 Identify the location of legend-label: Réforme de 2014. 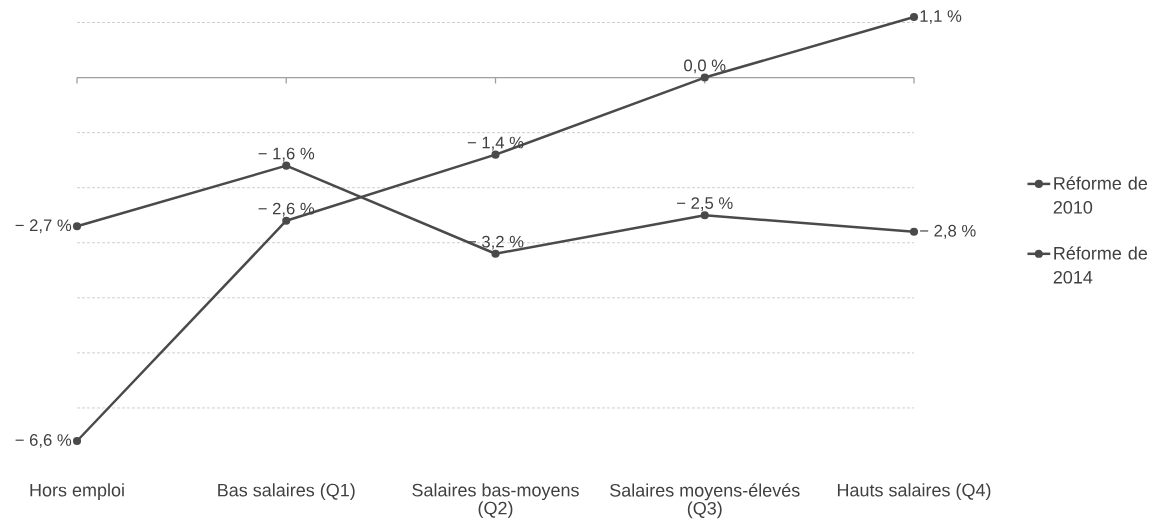
(1100, 265).